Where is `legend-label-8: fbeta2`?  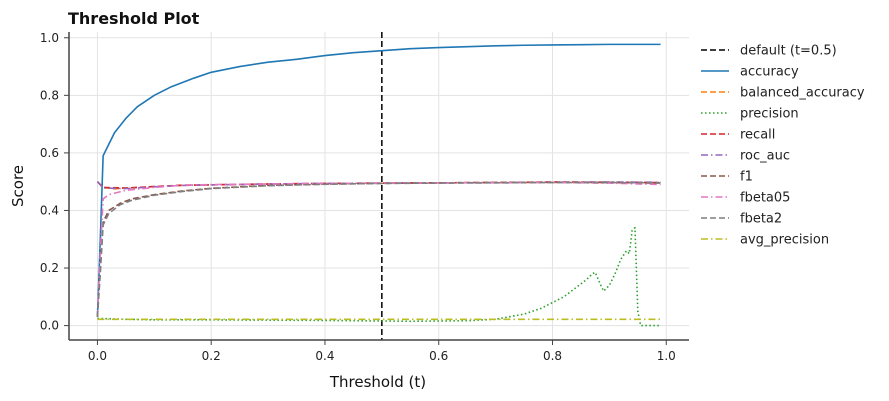
legend-label-8: fbeta2 is located at coordinates (761, 219).